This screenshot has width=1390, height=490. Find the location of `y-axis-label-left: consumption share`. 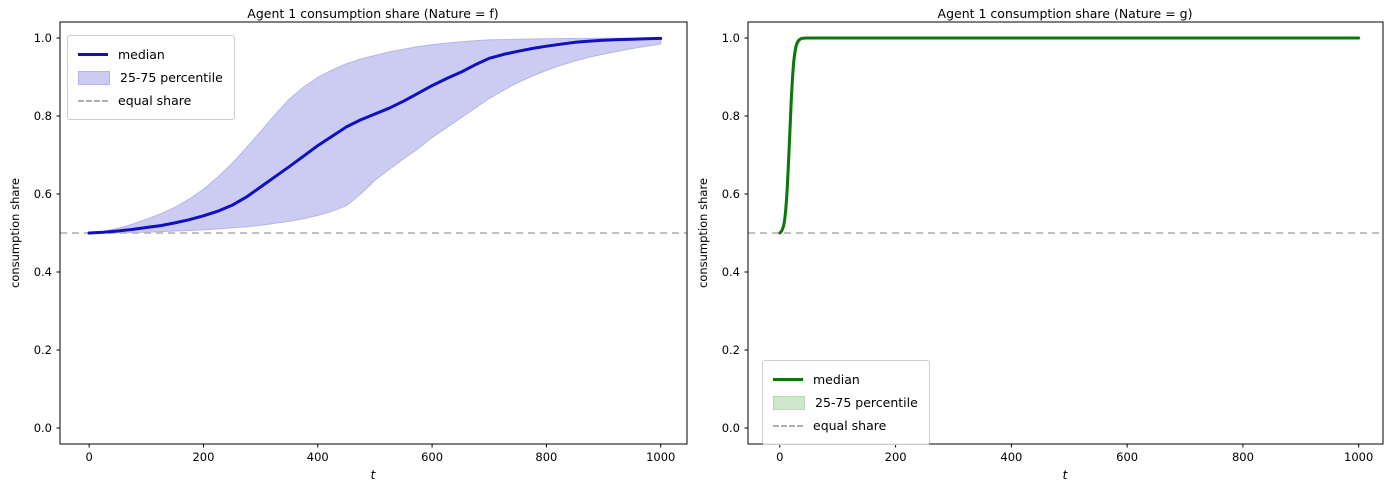

y-axis-label-left: consumption share is located at coordinates (15, 233).